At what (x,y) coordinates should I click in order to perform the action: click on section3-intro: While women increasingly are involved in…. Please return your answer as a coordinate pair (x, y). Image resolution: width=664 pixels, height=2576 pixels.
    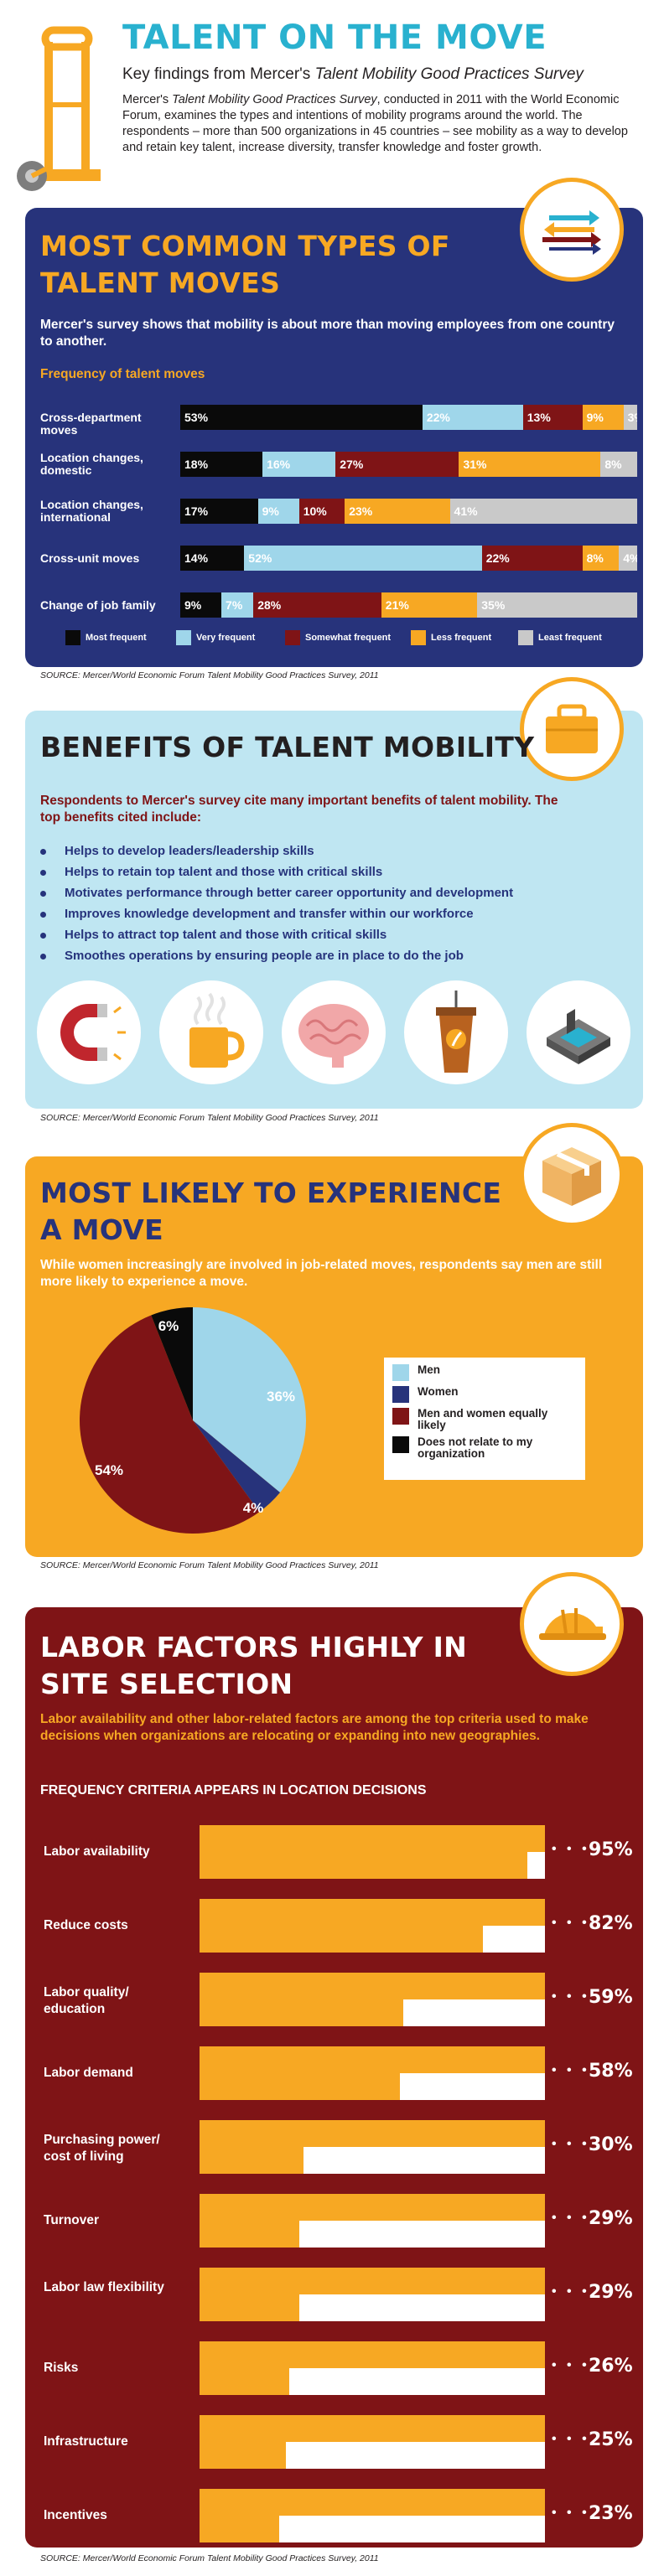
    Looking at the image, I should click on (321, 1273).